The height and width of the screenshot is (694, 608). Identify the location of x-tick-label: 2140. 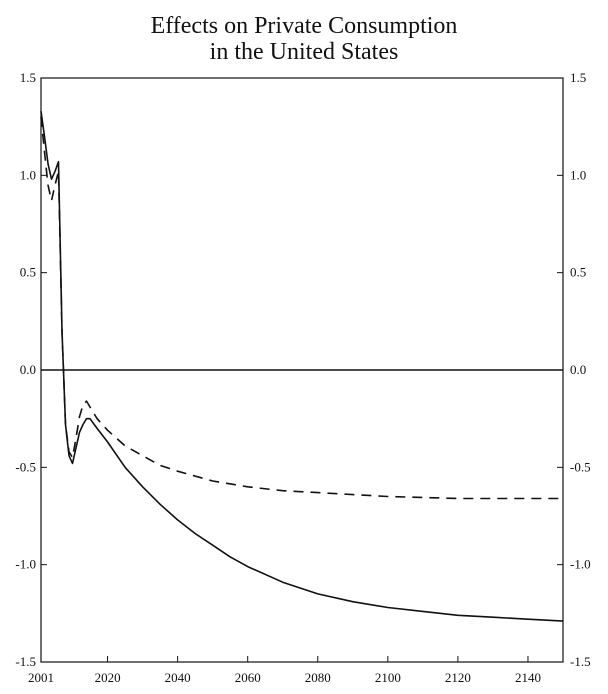
(528, 677).